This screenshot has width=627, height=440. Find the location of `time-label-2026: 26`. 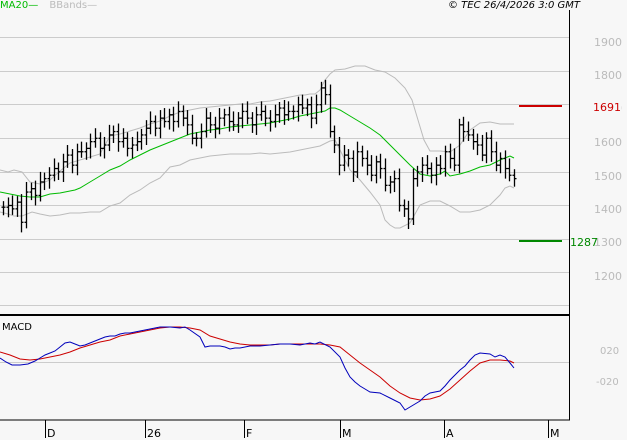

time-label-2026: 26 is located at coordinates (154, 433).